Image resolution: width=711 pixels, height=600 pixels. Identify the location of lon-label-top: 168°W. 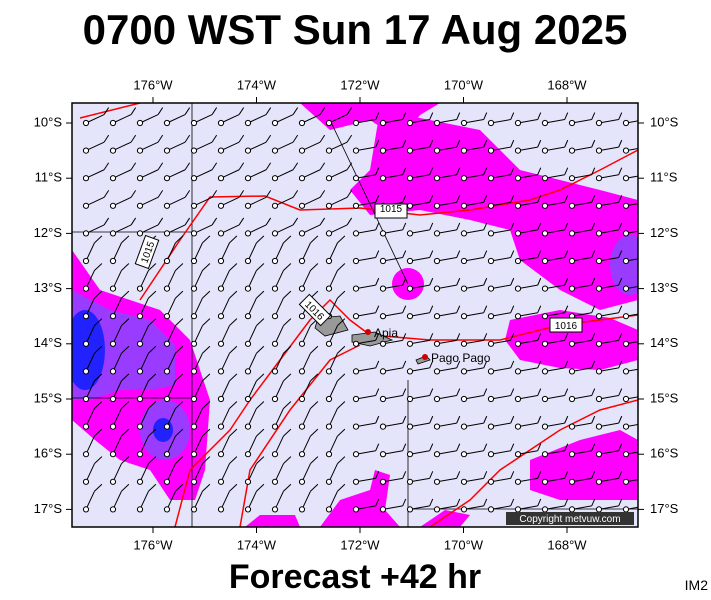
(567, 84).